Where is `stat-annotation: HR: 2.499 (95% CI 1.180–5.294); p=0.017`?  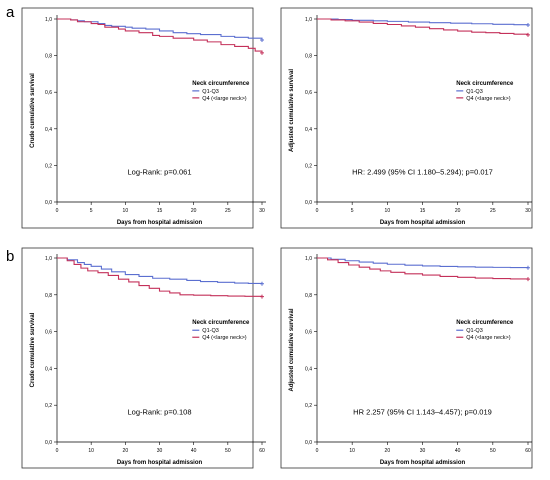 stat-annotation: HR: 2.499 (95% CI 1.180–5.294); p=0.017 is located at coordinates (422, 172).